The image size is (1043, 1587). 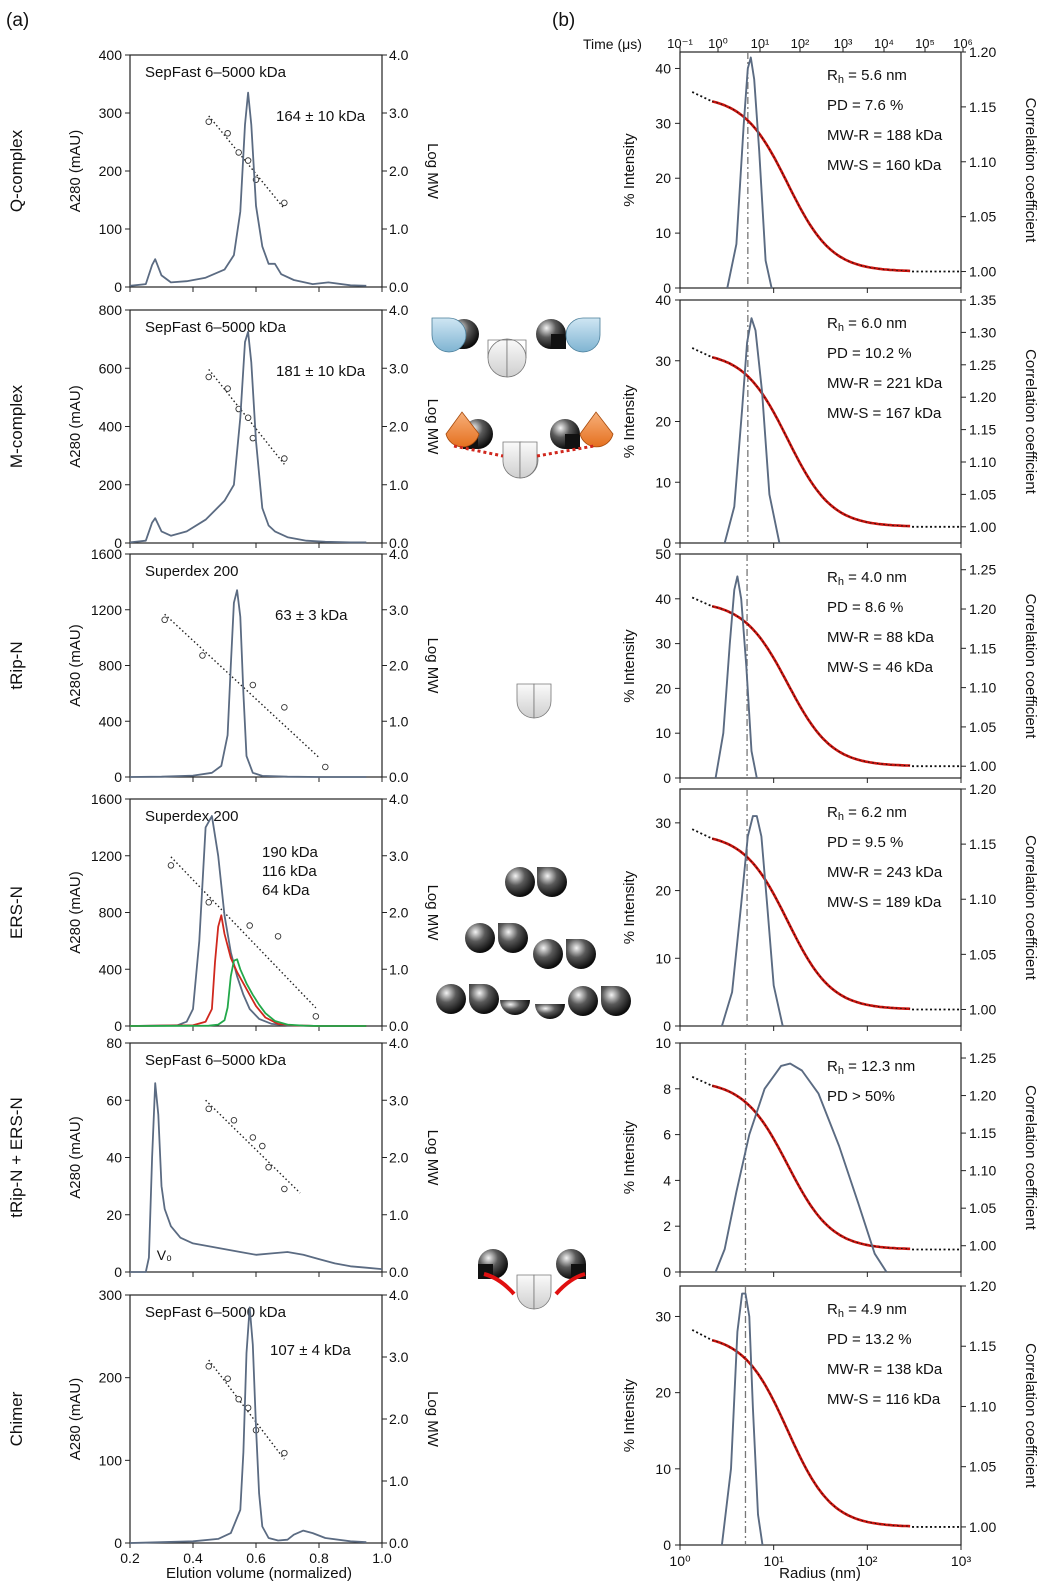 I want to click on y-right-axis-title: Correlation coefficient, so click(x=1030, y=908).